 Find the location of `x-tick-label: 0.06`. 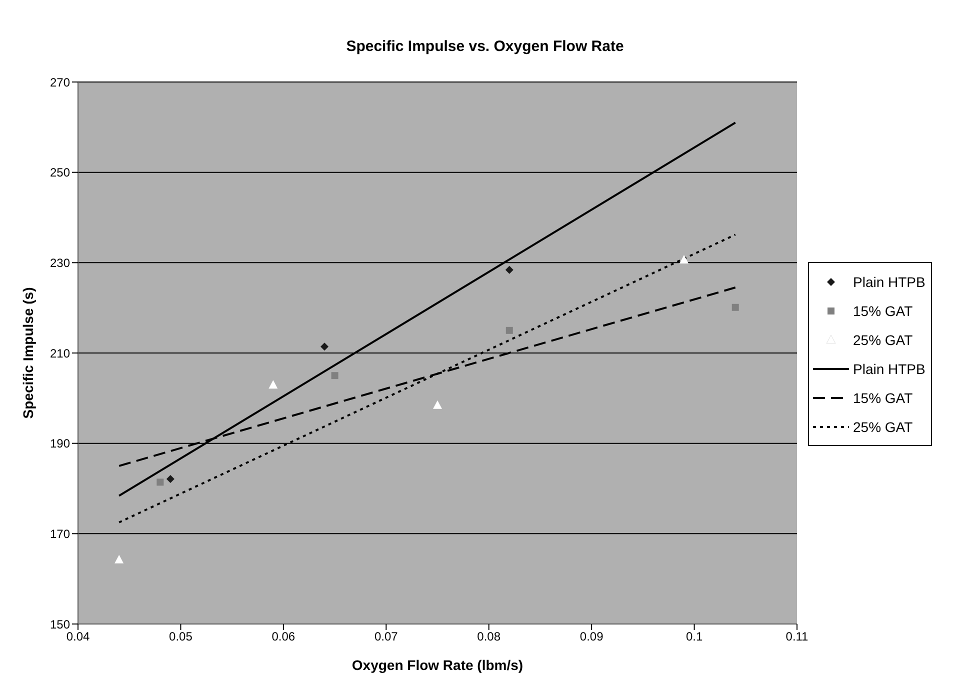

x-tick-label: 0.06 is located at coordinates (284, 637).